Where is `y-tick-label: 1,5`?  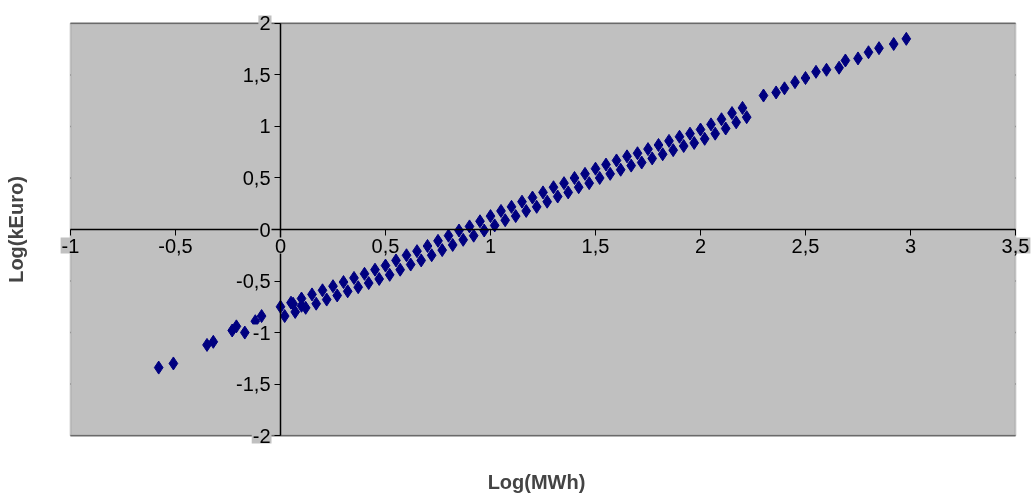
y-tick-label: 1,5 is located at coordinates (256, 74).